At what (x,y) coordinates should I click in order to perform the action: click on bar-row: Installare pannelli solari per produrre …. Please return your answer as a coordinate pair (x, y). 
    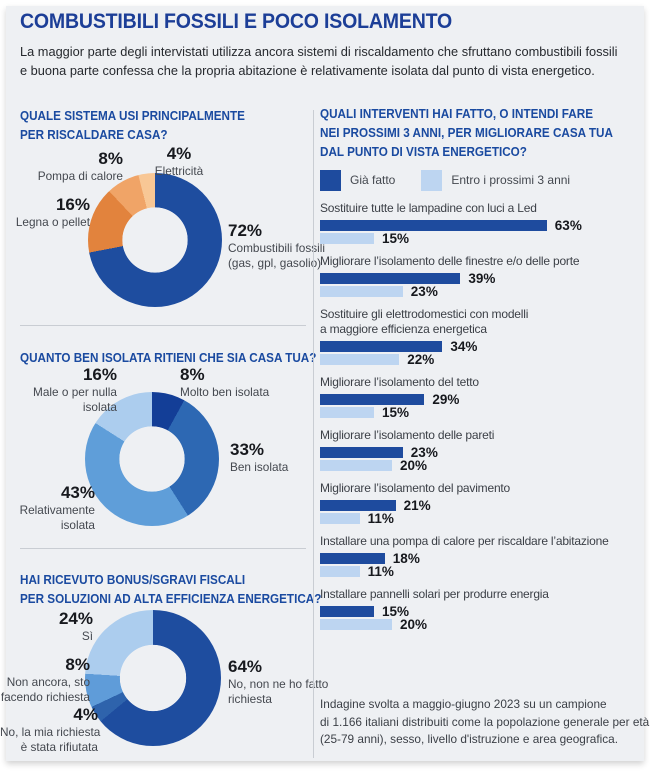
    Looking at the image, I should click on (483, 609).